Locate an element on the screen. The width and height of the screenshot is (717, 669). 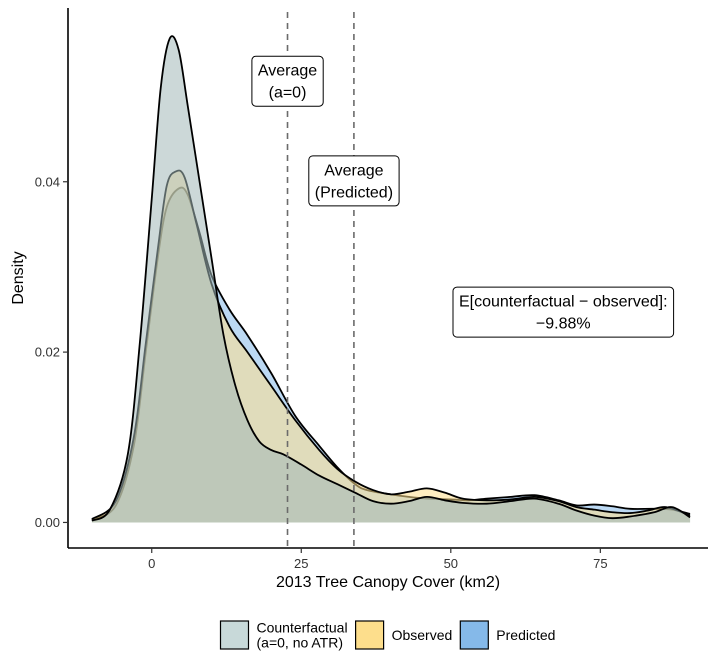
legend-swatch-counterfactual is located at coordinates (234, 635).